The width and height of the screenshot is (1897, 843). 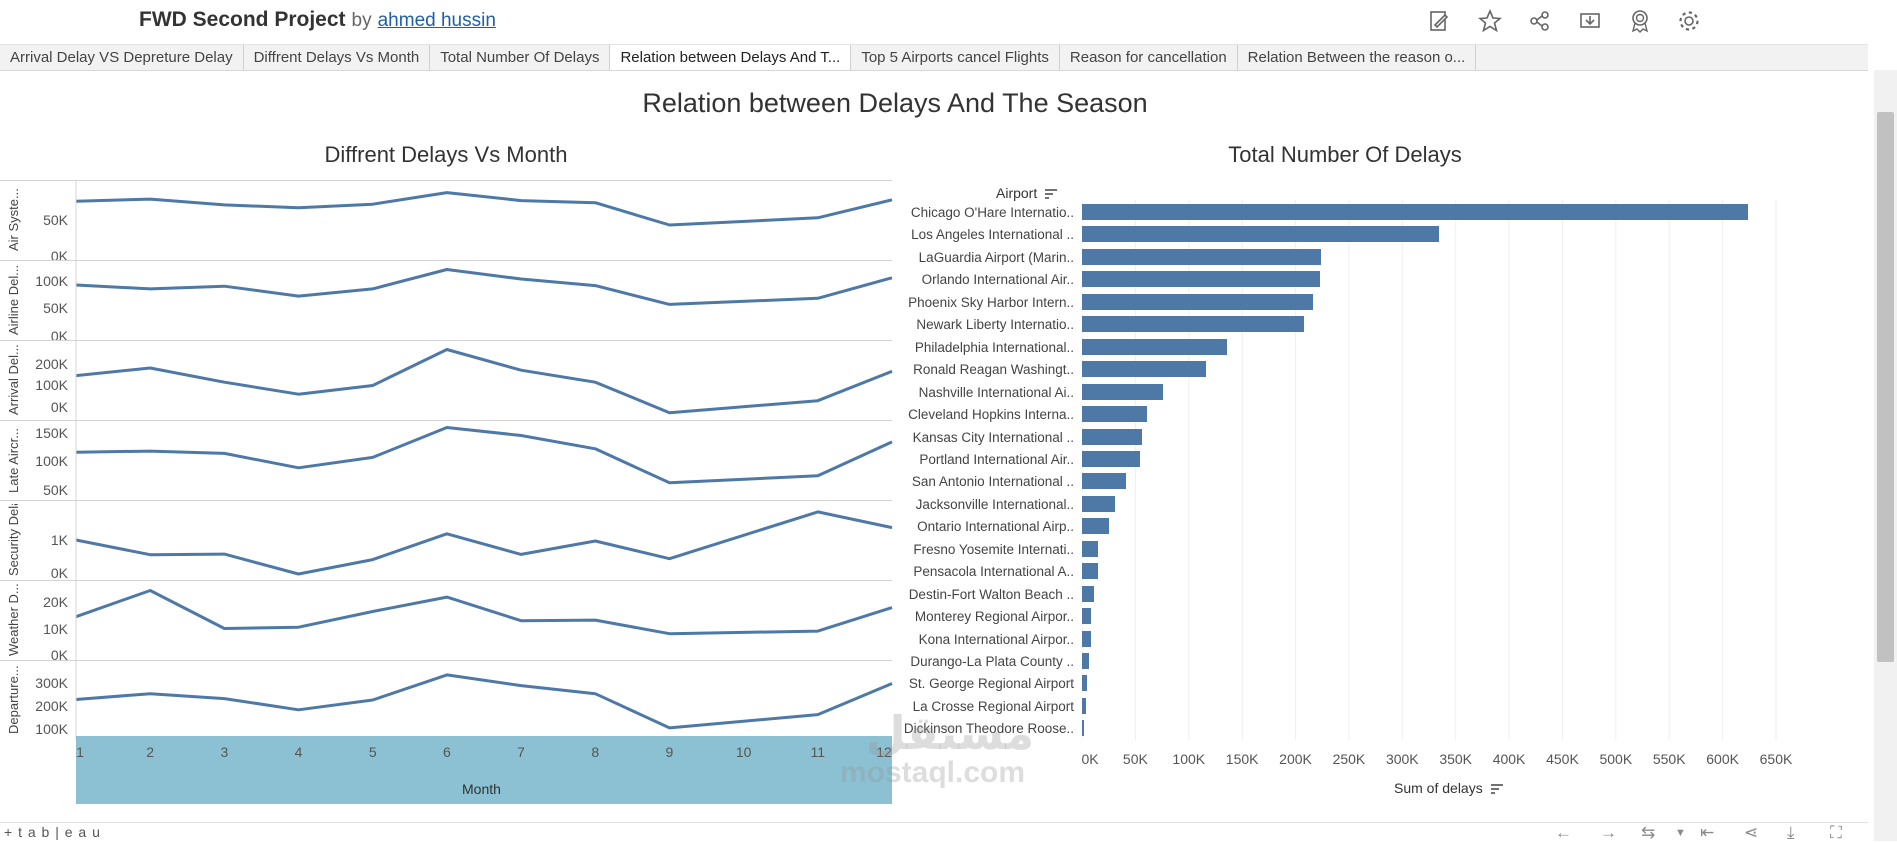 What do you see at coordinates (996, 459) in the screenshot?
I see `airport-label: Portland International Air..` at bounding box center [996, 459].